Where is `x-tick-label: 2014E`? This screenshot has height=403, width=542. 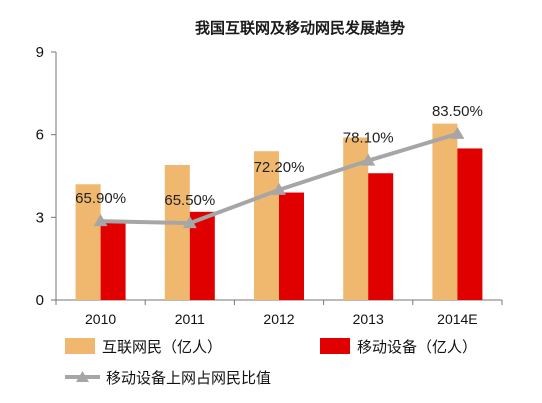 x-tick-label: 2014E is located at coordinates (457, 319).